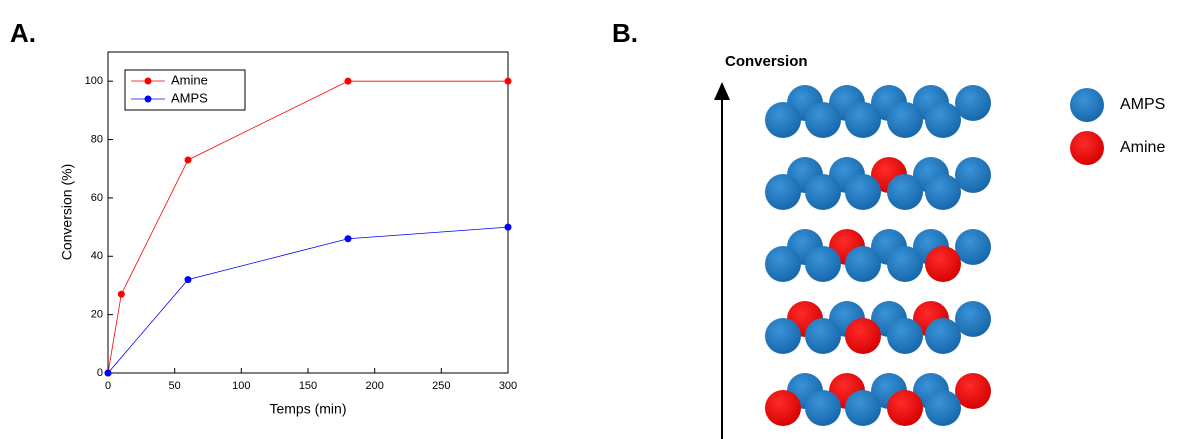 This screenshot has height=439, width=1187. Describe the element at coordinates (625, 33) in the screenshot. I see `panel-label: B.` at that location.